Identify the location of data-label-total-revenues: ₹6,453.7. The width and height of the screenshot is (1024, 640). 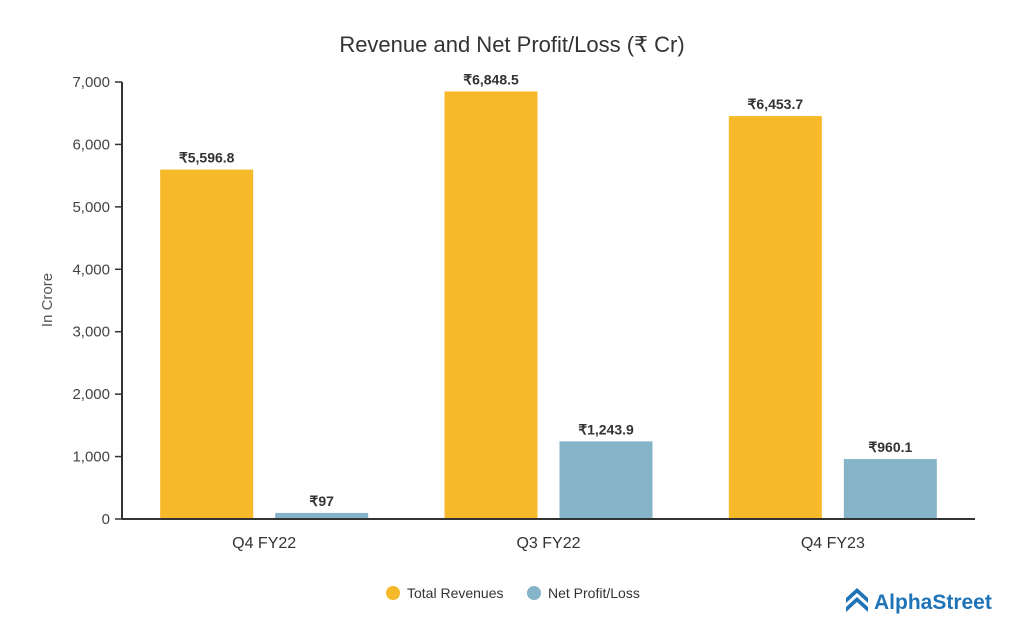
(776, 104).